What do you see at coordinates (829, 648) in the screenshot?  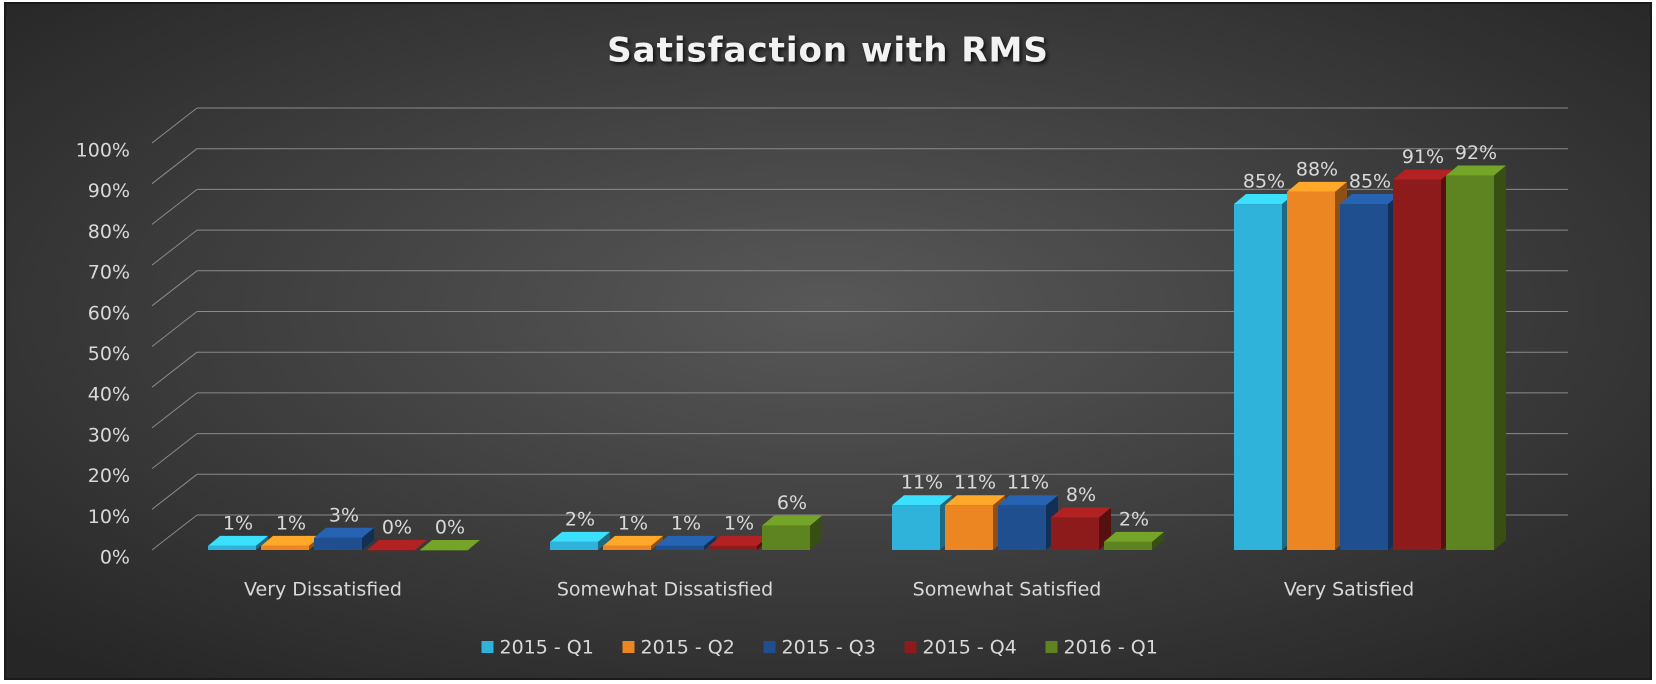 I see `legend-label: 2015 - Q3` at bounding box center [829, 648].